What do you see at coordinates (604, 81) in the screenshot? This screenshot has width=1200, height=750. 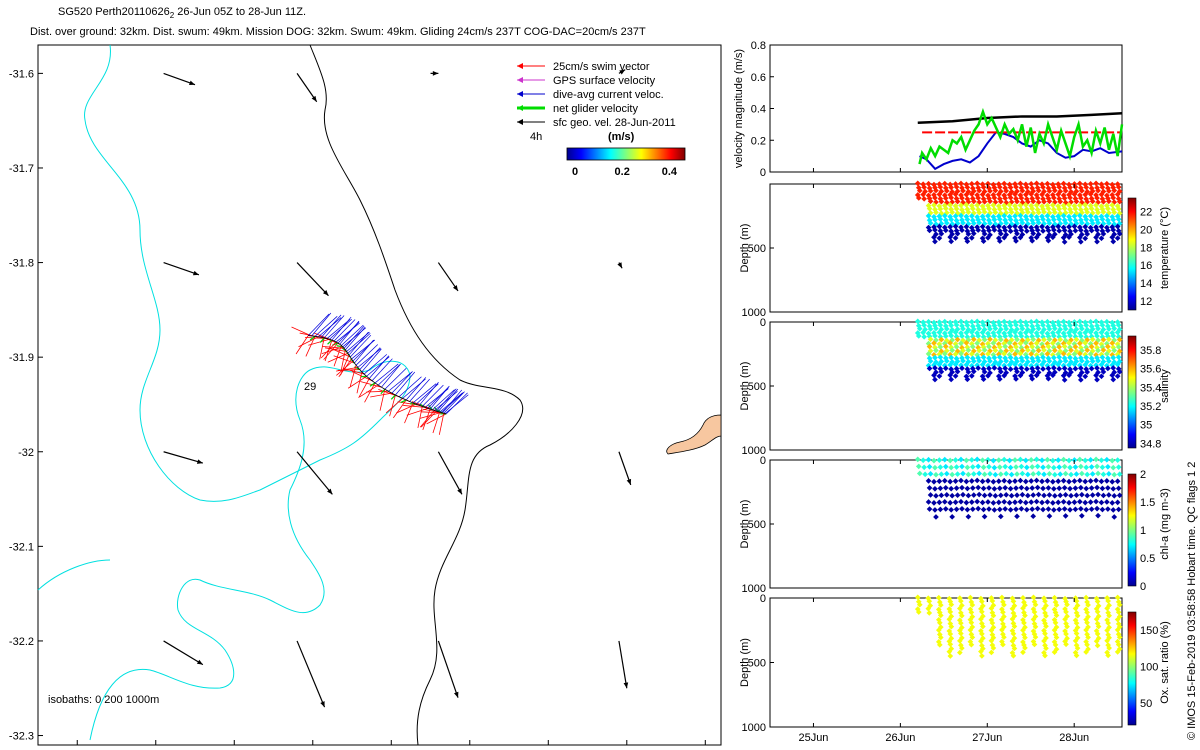 I see `legend-label: GPS surface velocity` at bounding box center [604, 81].